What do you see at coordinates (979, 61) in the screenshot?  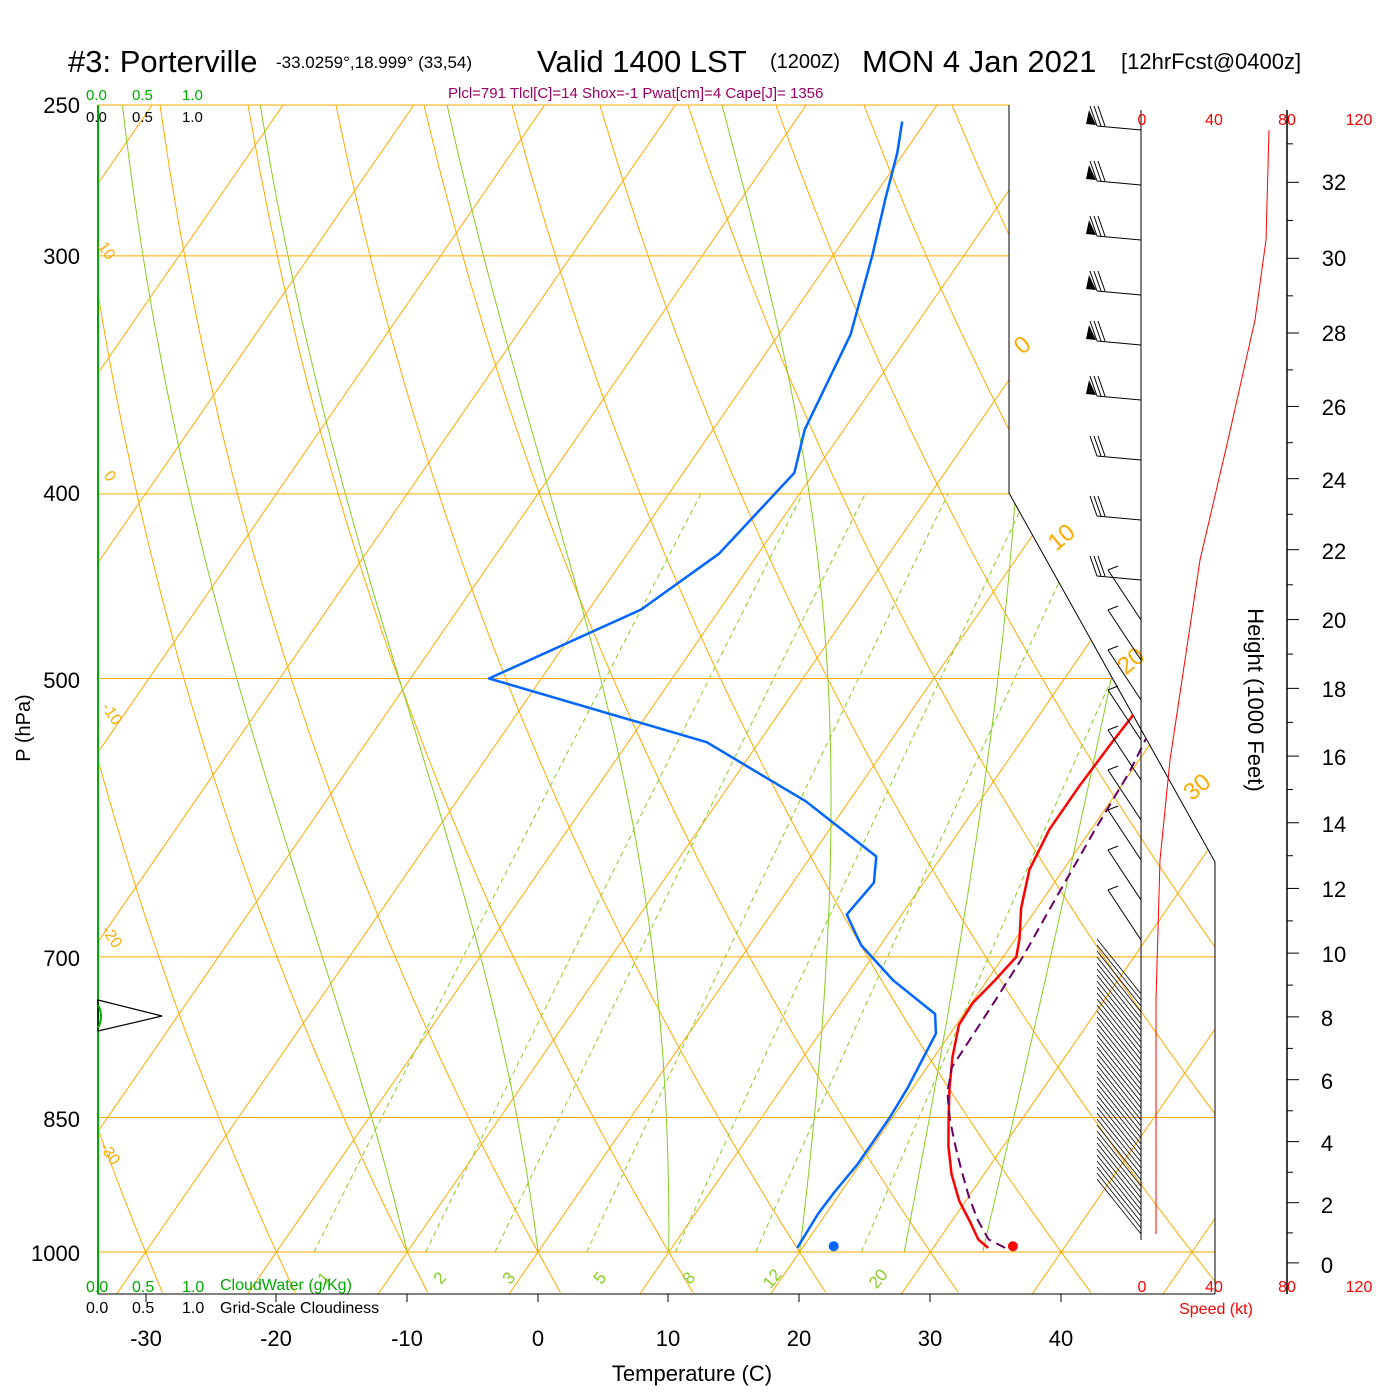 I see `valid-date: MON 4 Jan 2021` at bounding box center [979, 61].